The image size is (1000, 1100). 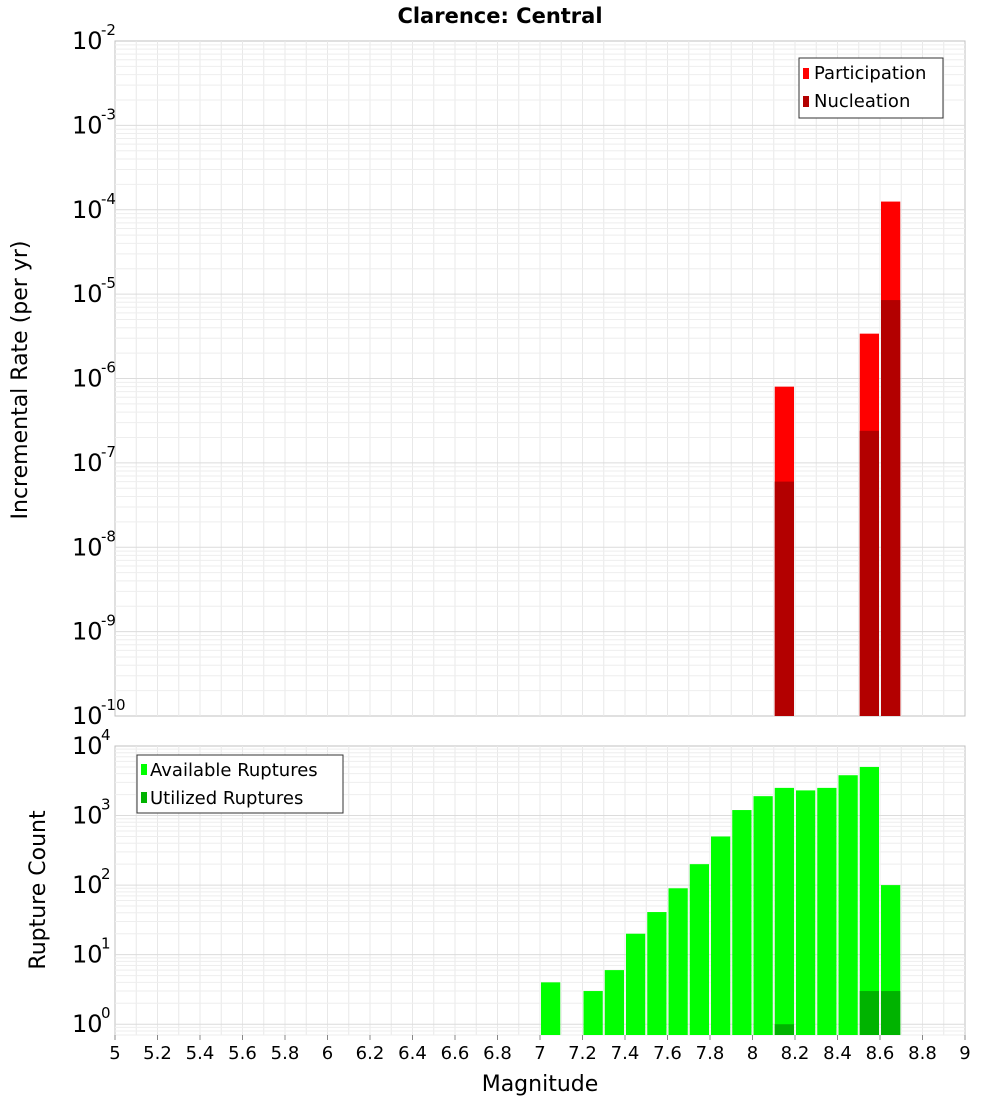 I want to click on x-tick-label: 5.2, so click(x=157, y=1053).